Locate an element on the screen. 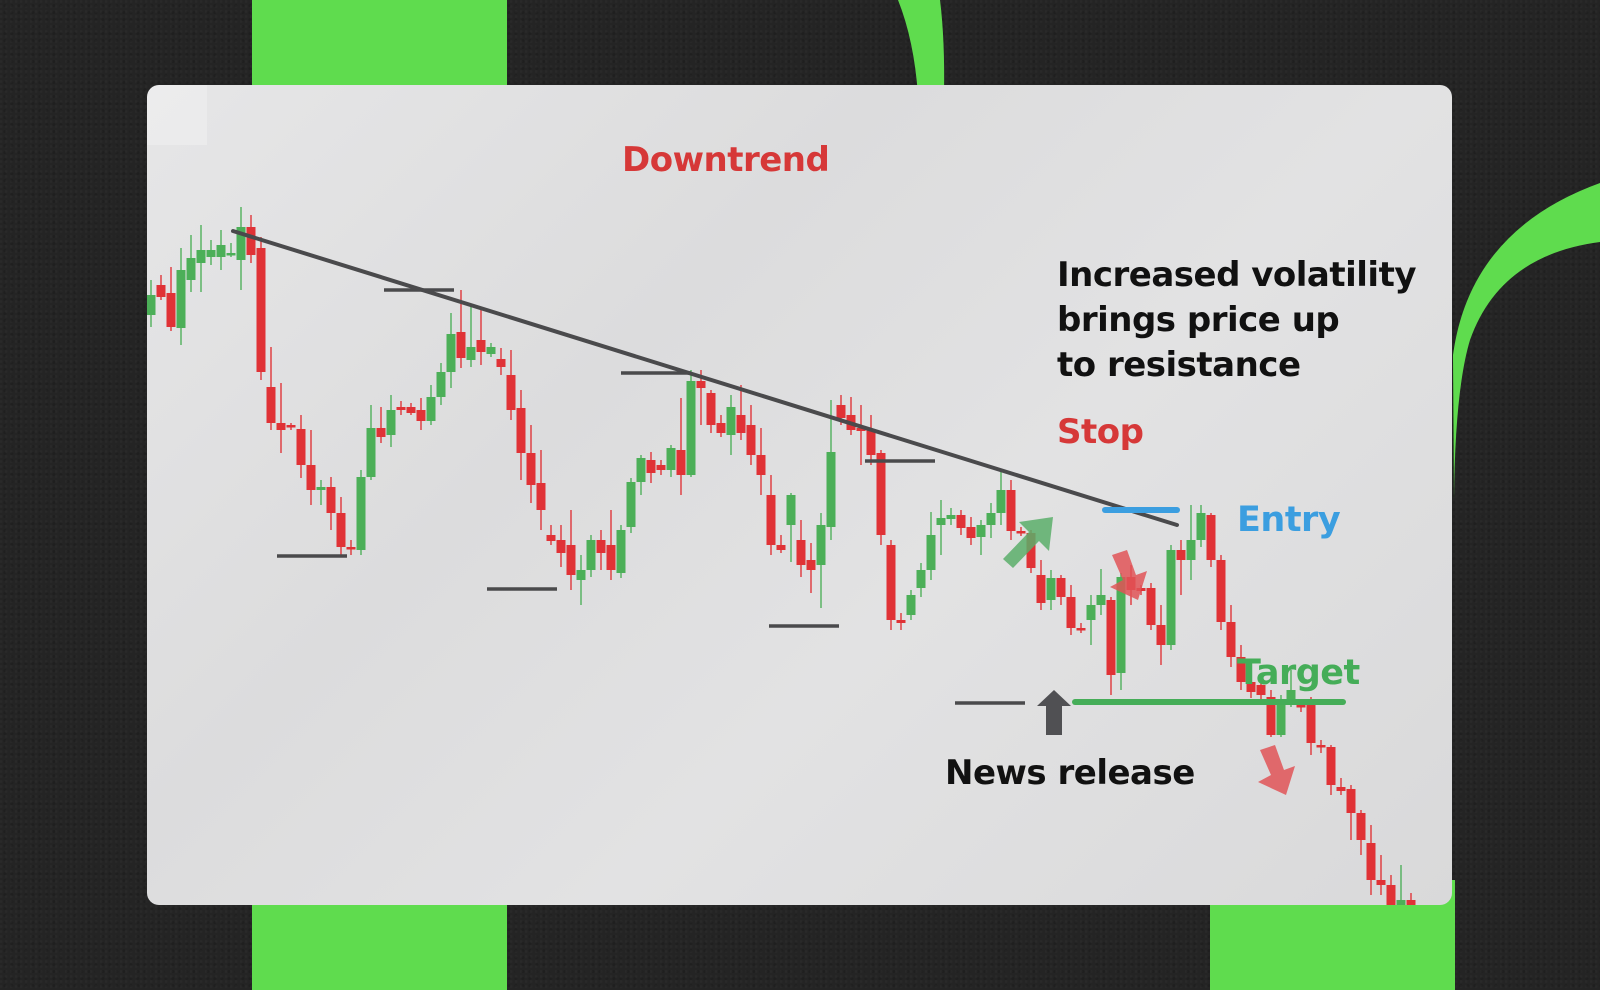  news-arrow-up-icon is located at coordinates (1054, 712).